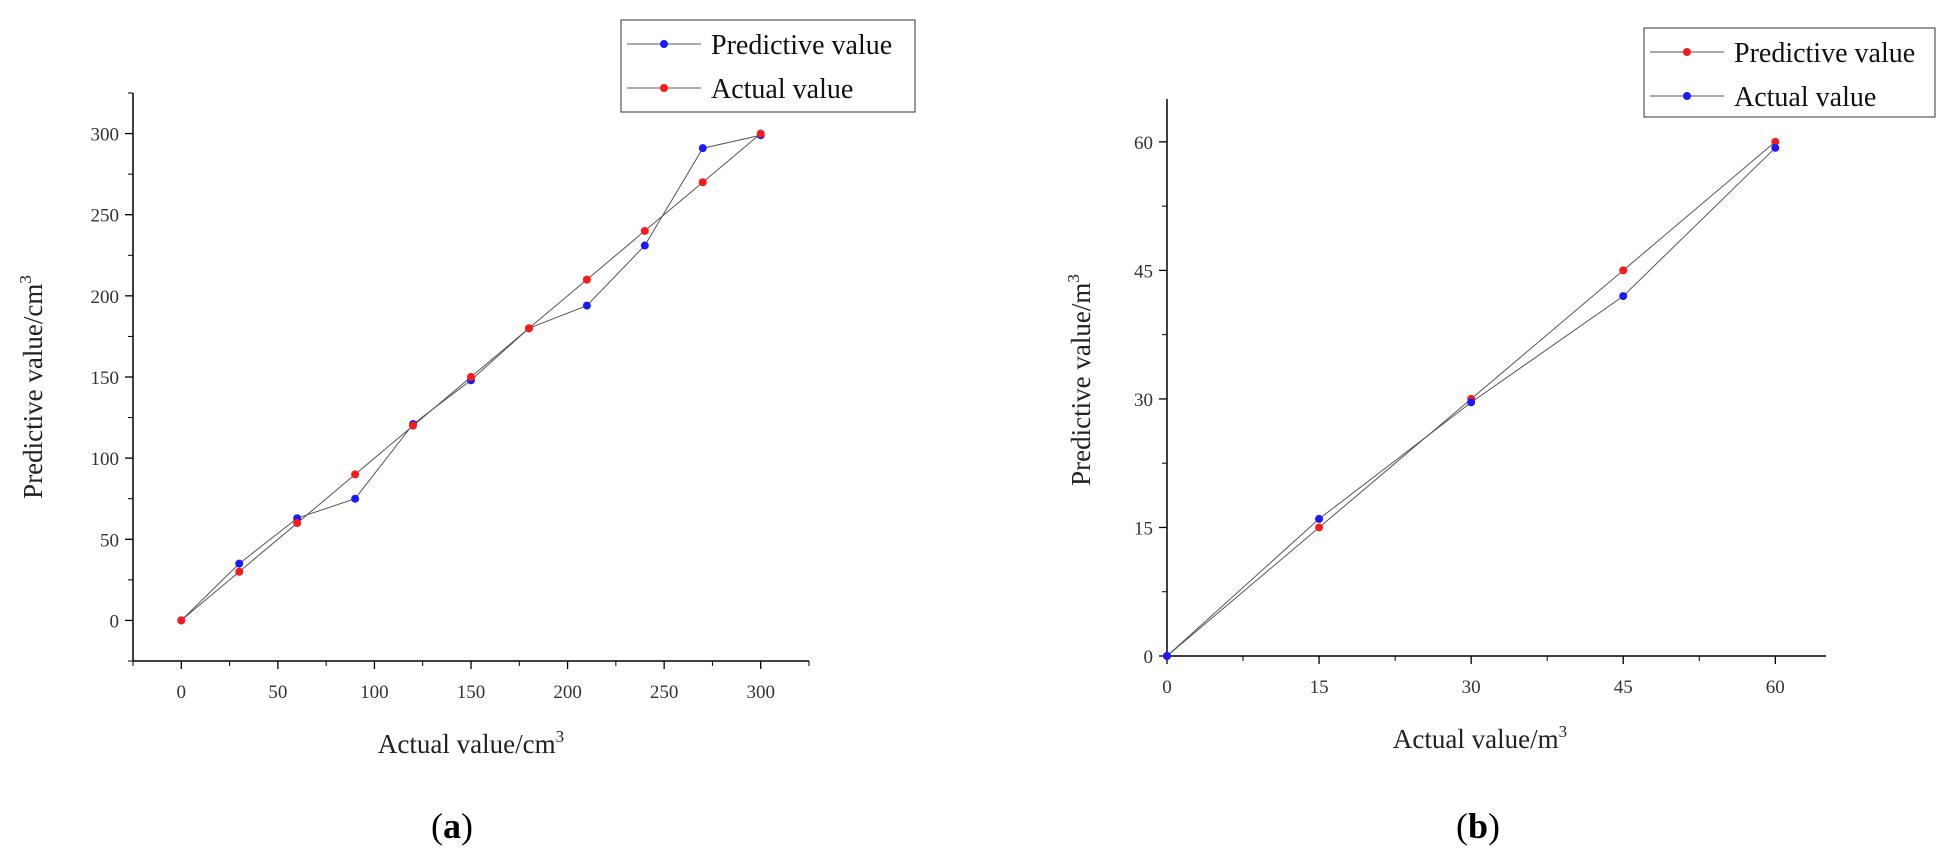  Describe the element at coordinates (760, 692) in the screenshot. I see `x-tick-label: 300` at that location.